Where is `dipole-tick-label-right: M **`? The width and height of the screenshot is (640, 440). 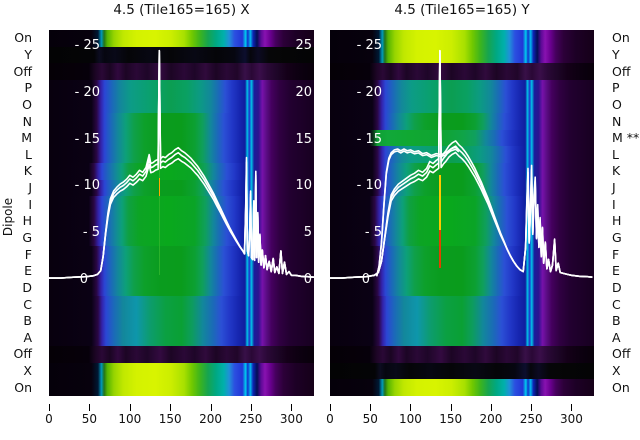
dipole-tick-label-right: M ** is located at coordinates (626, 138).